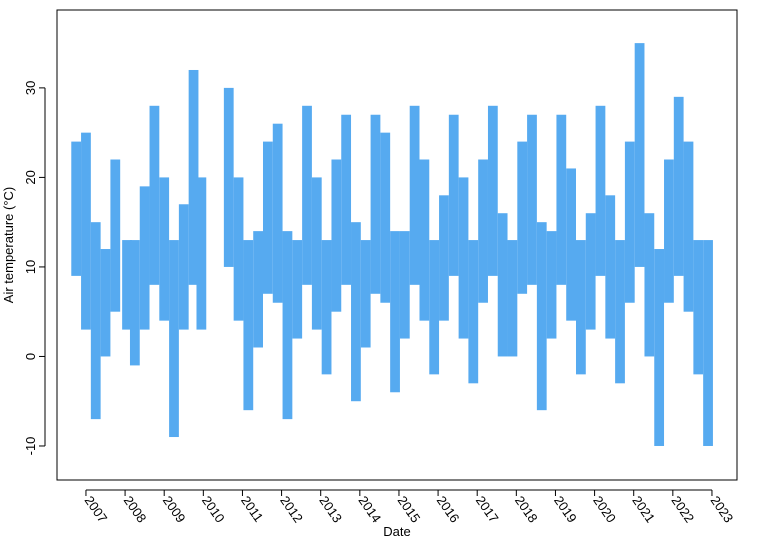 The image size is (765, 551). Describe the element at coordinates (135, 509) in the screenshot. I see `x-tick-label: 2008` at that location.